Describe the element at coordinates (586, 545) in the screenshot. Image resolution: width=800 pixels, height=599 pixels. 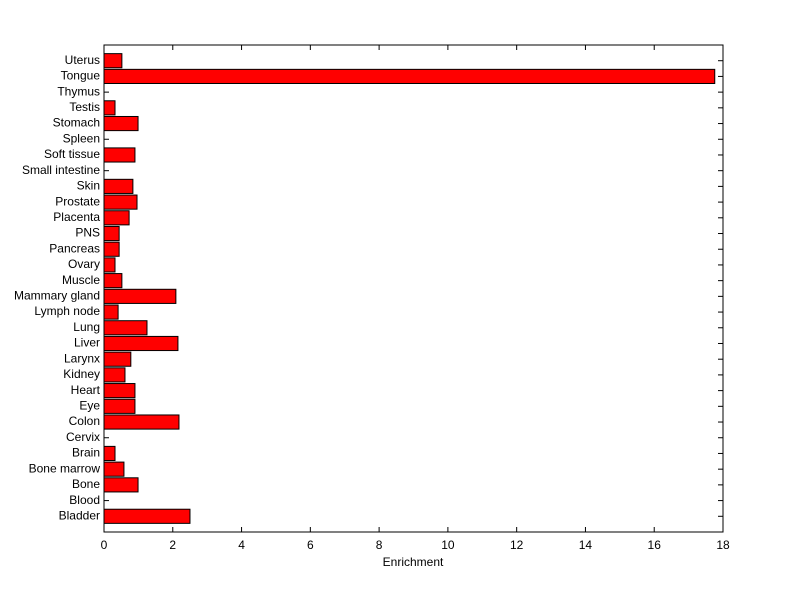
I see `x-tick-label: 14` at that location.